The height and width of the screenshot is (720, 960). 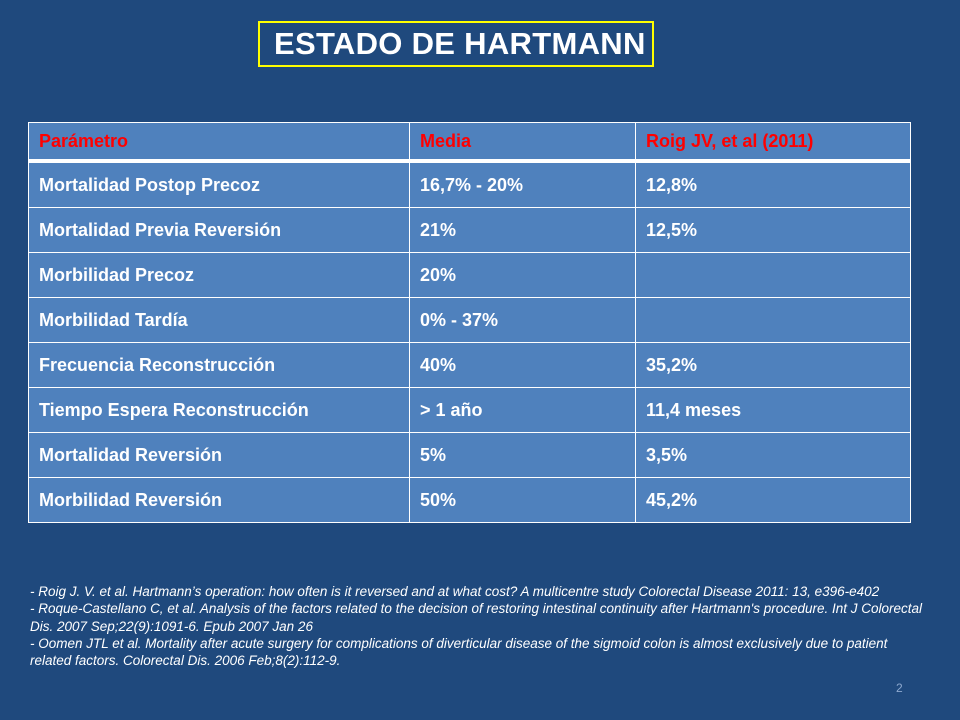 I want to click on cell-parametro: Mortalidad Postop Precoz, so click(x=219, y=184).